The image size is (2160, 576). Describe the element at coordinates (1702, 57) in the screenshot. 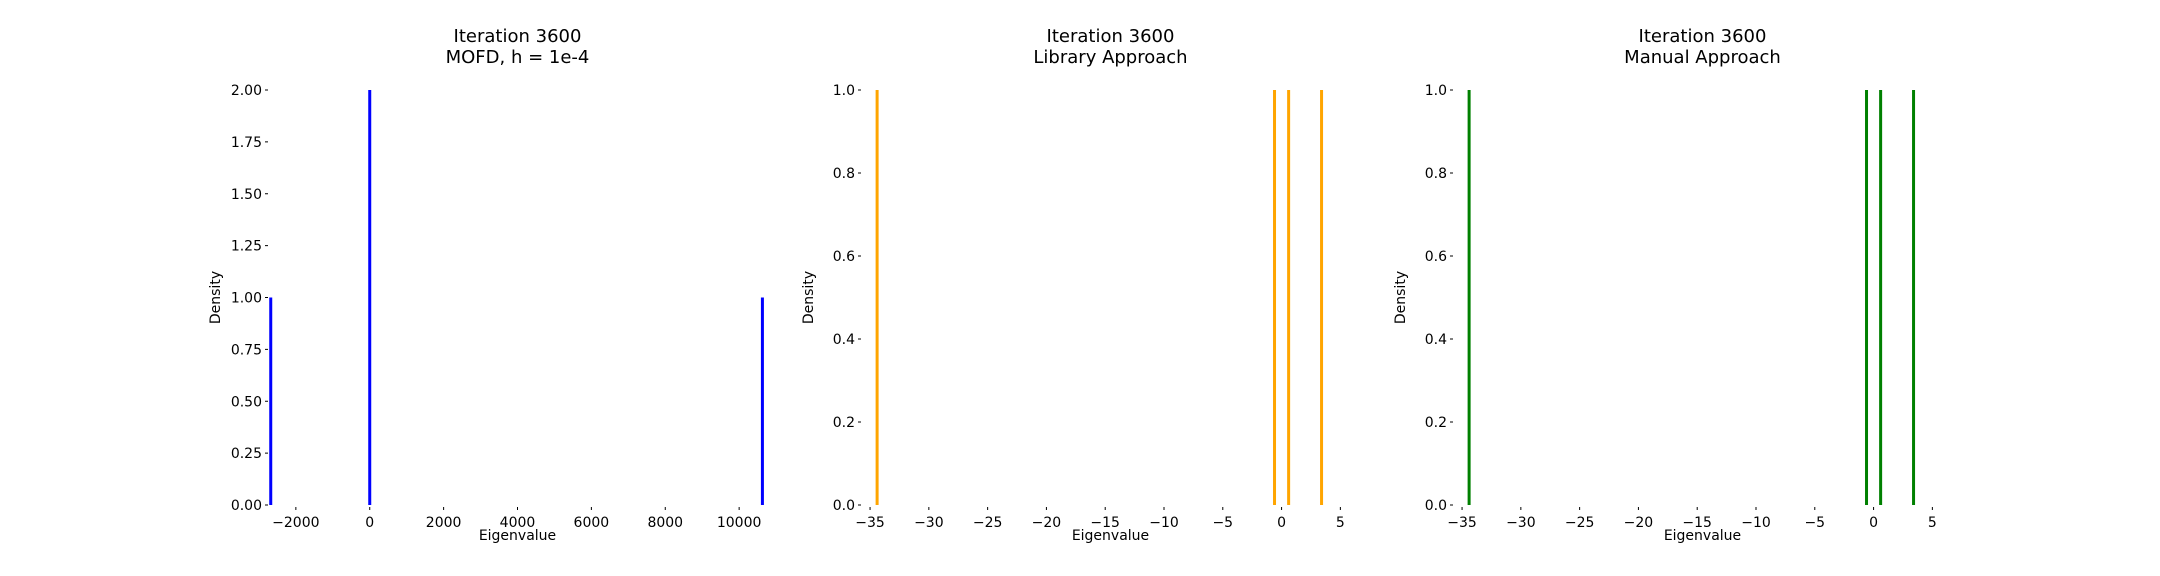

I see `chart-subtitle: Manual Approach` at that location.